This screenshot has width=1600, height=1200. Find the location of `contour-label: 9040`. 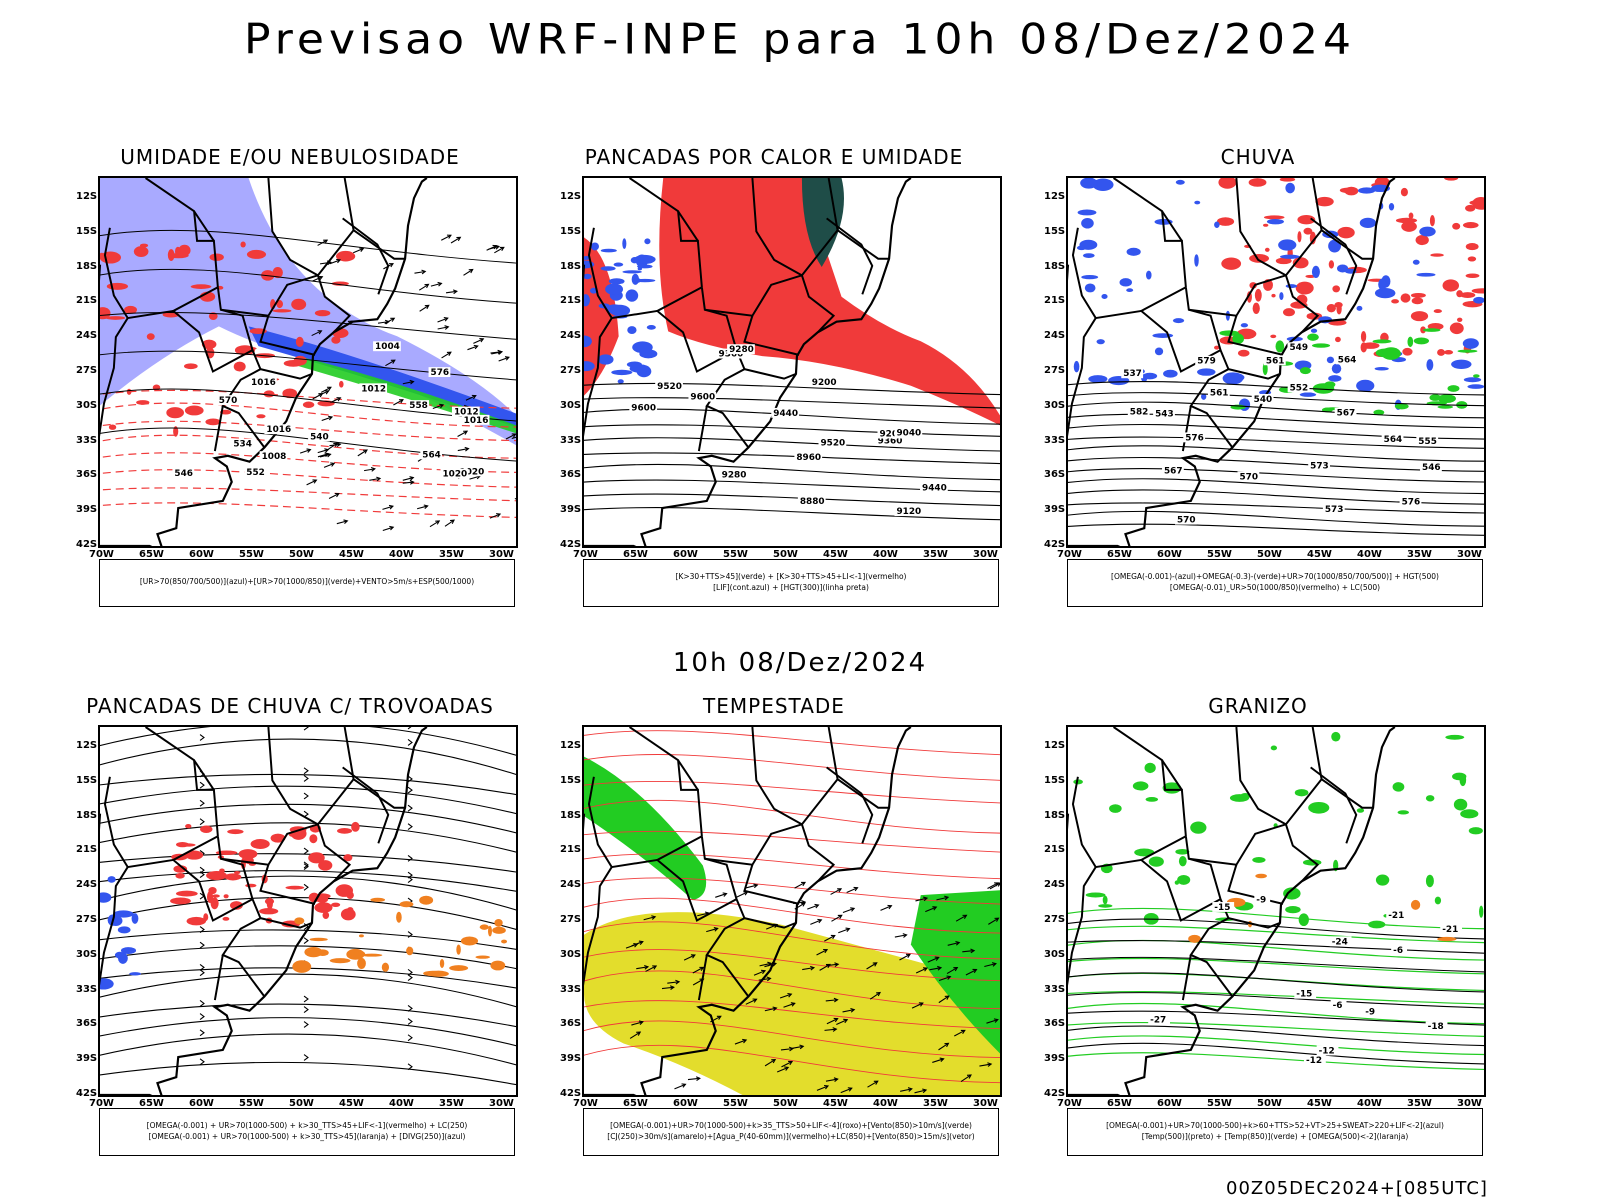

contour-label: 9040 is located at coordinates (908, 433).